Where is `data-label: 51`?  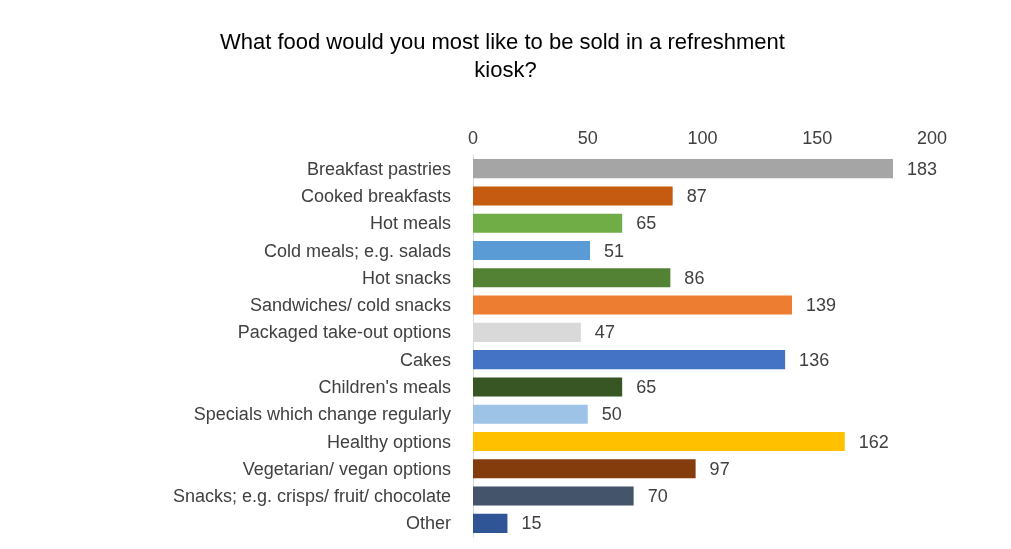 data-label: 51 is located at coordinates (614, 250).